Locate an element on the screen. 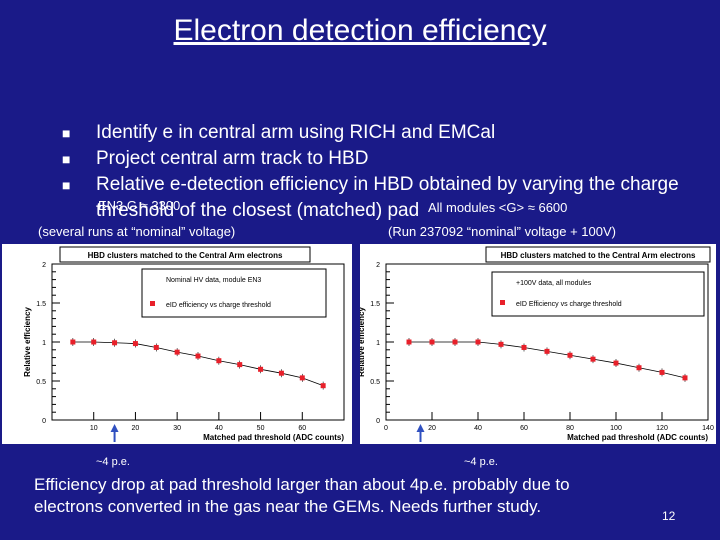  bullet-text: Project central arm track to HBD is located at coordinates (232, 158).